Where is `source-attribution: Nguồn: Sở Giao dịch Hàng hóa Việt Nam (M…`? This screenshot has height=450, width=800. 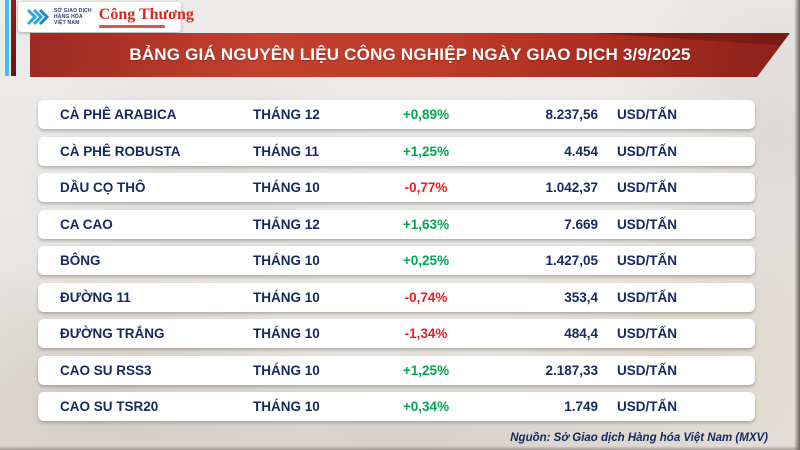 source-attribution: Nguồn: Sở Giao dịch Hàng hóa Việt Nam (M… is located at coordinates (639, 438).